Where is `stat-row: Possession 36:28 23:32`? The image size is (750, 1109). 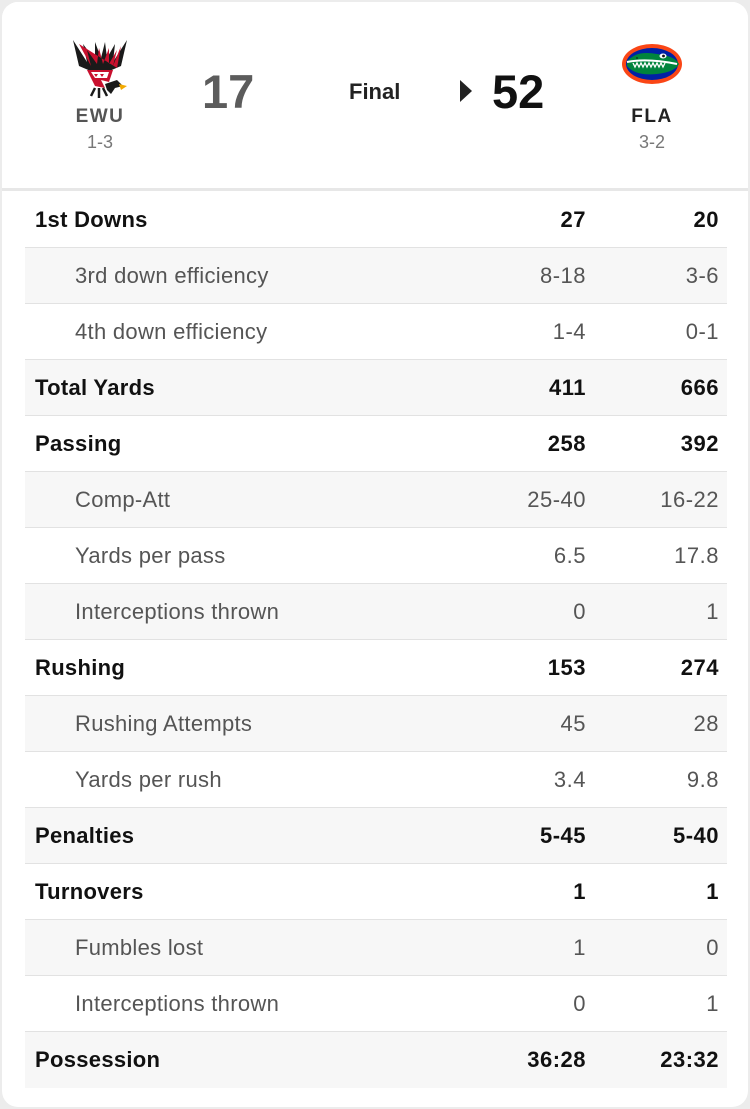
stat-row: Possession 36:28 23:32 is located at coordinates (376, 1060).